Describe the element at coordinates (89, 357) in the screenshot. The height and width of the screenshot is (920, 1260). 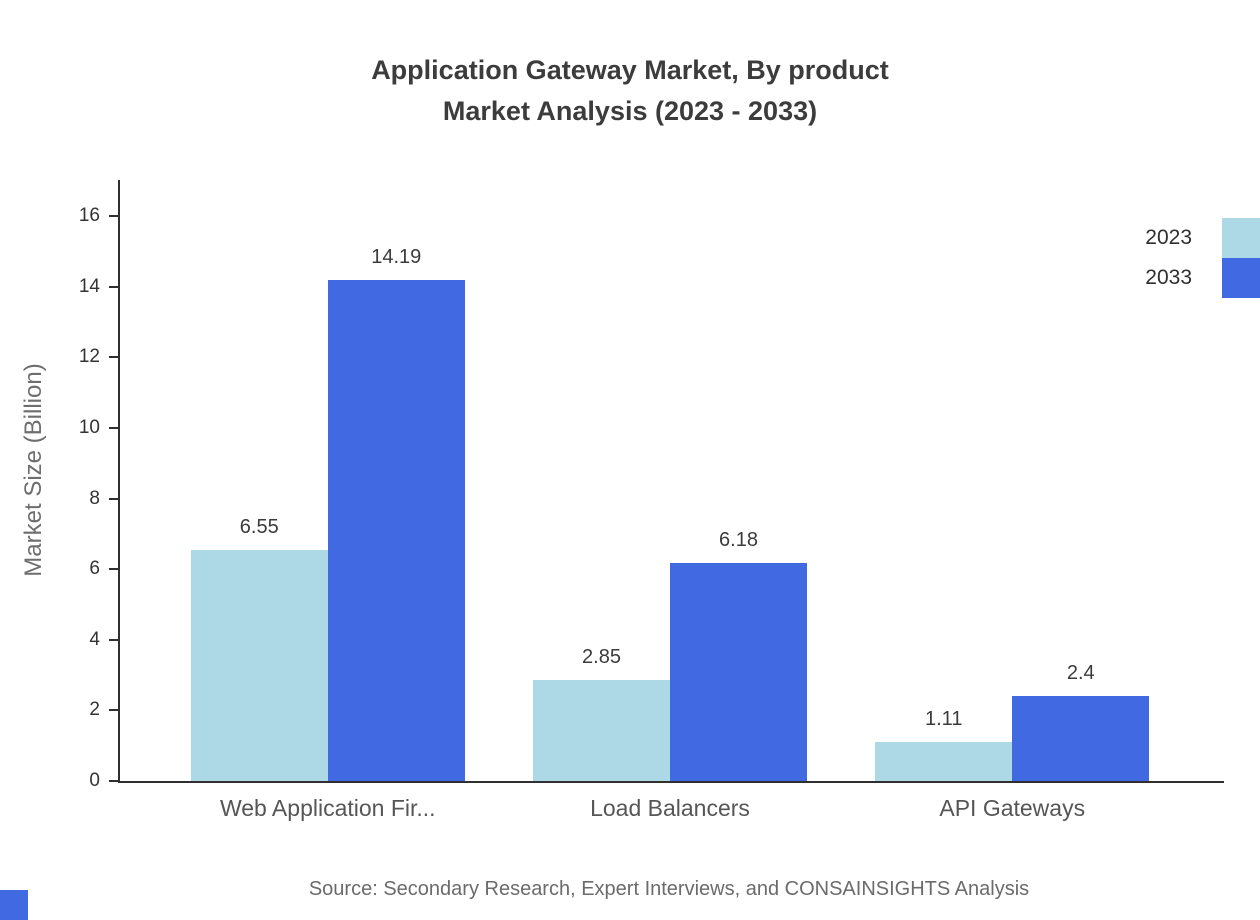
I see `y-tick-label: 12` at that location.